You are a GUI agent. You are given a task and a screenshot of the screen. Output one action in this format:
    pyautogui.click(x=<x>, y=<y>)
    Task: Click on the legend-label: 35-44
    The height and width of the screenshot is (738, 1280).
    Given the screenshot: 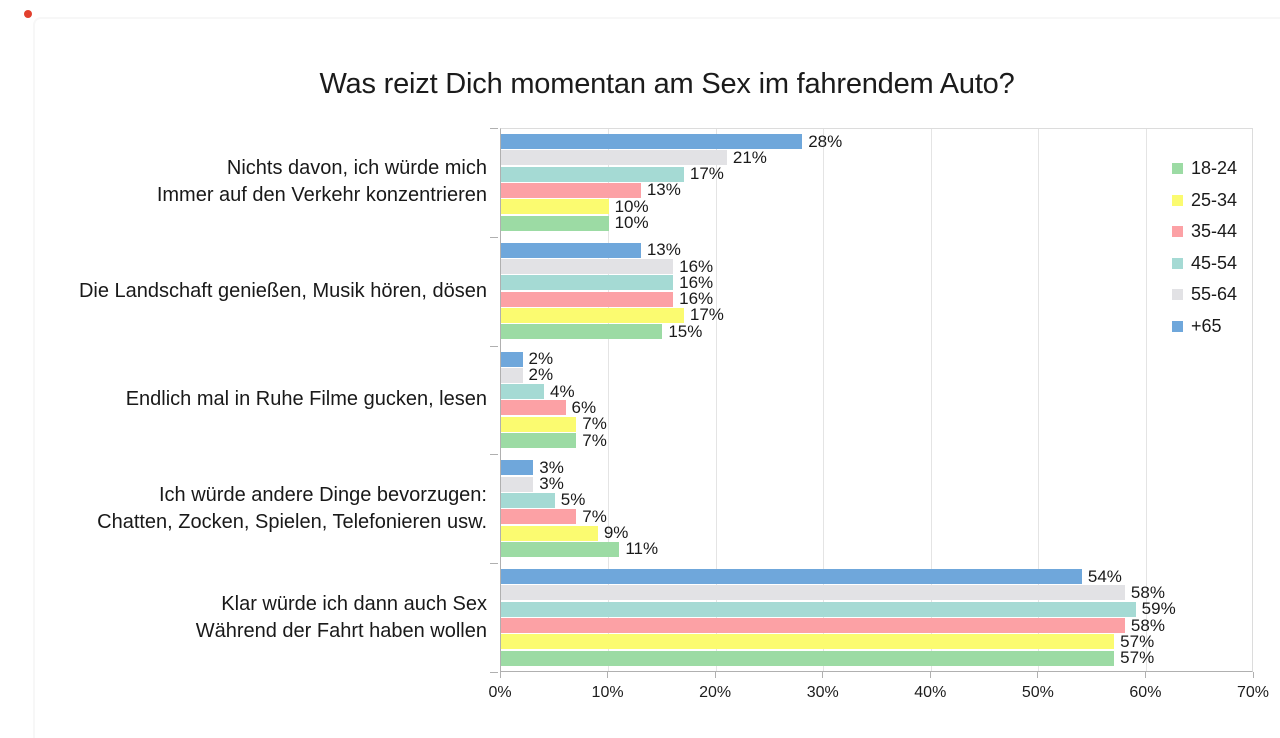 What is the action you would take?
    pyautogui.click(x=1214, y=231)
    